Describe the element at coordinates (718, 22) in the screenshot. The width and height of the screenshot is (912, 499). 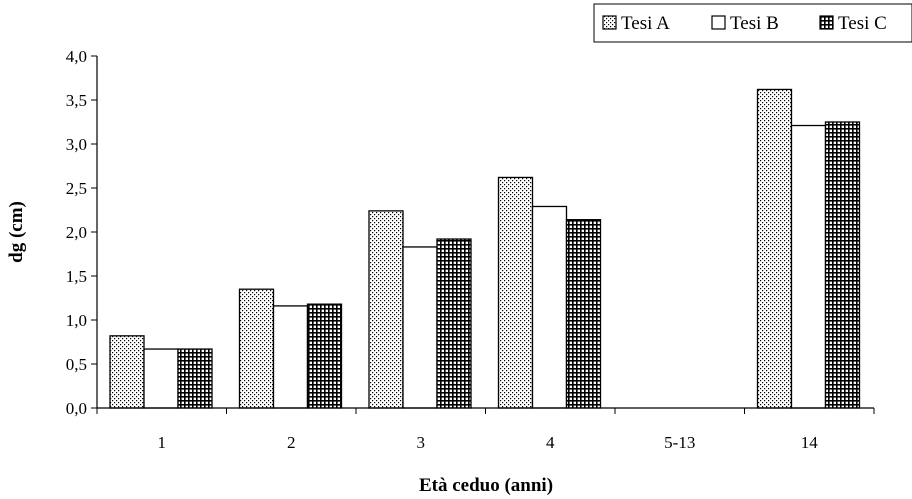
I see `legend-swatch-tesi-b` at that location.